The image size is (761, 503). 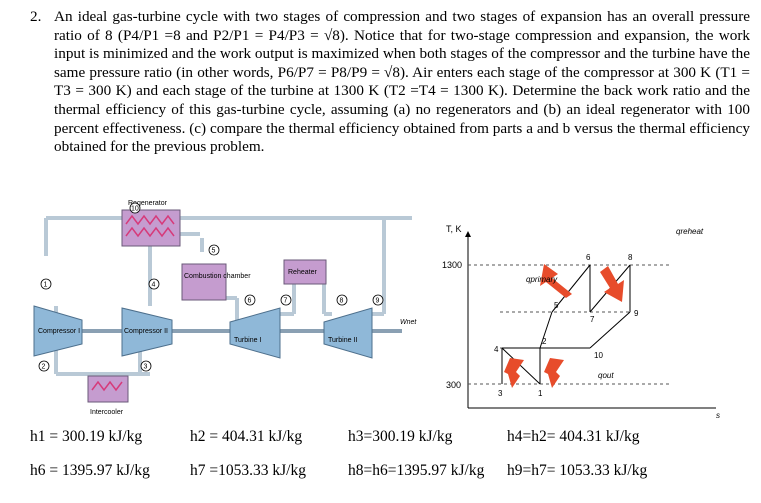 What do you see at coordinates (408, 322) in the screenshot?
I see `label-wnet: Wnet` at bounding box center [408, 322].